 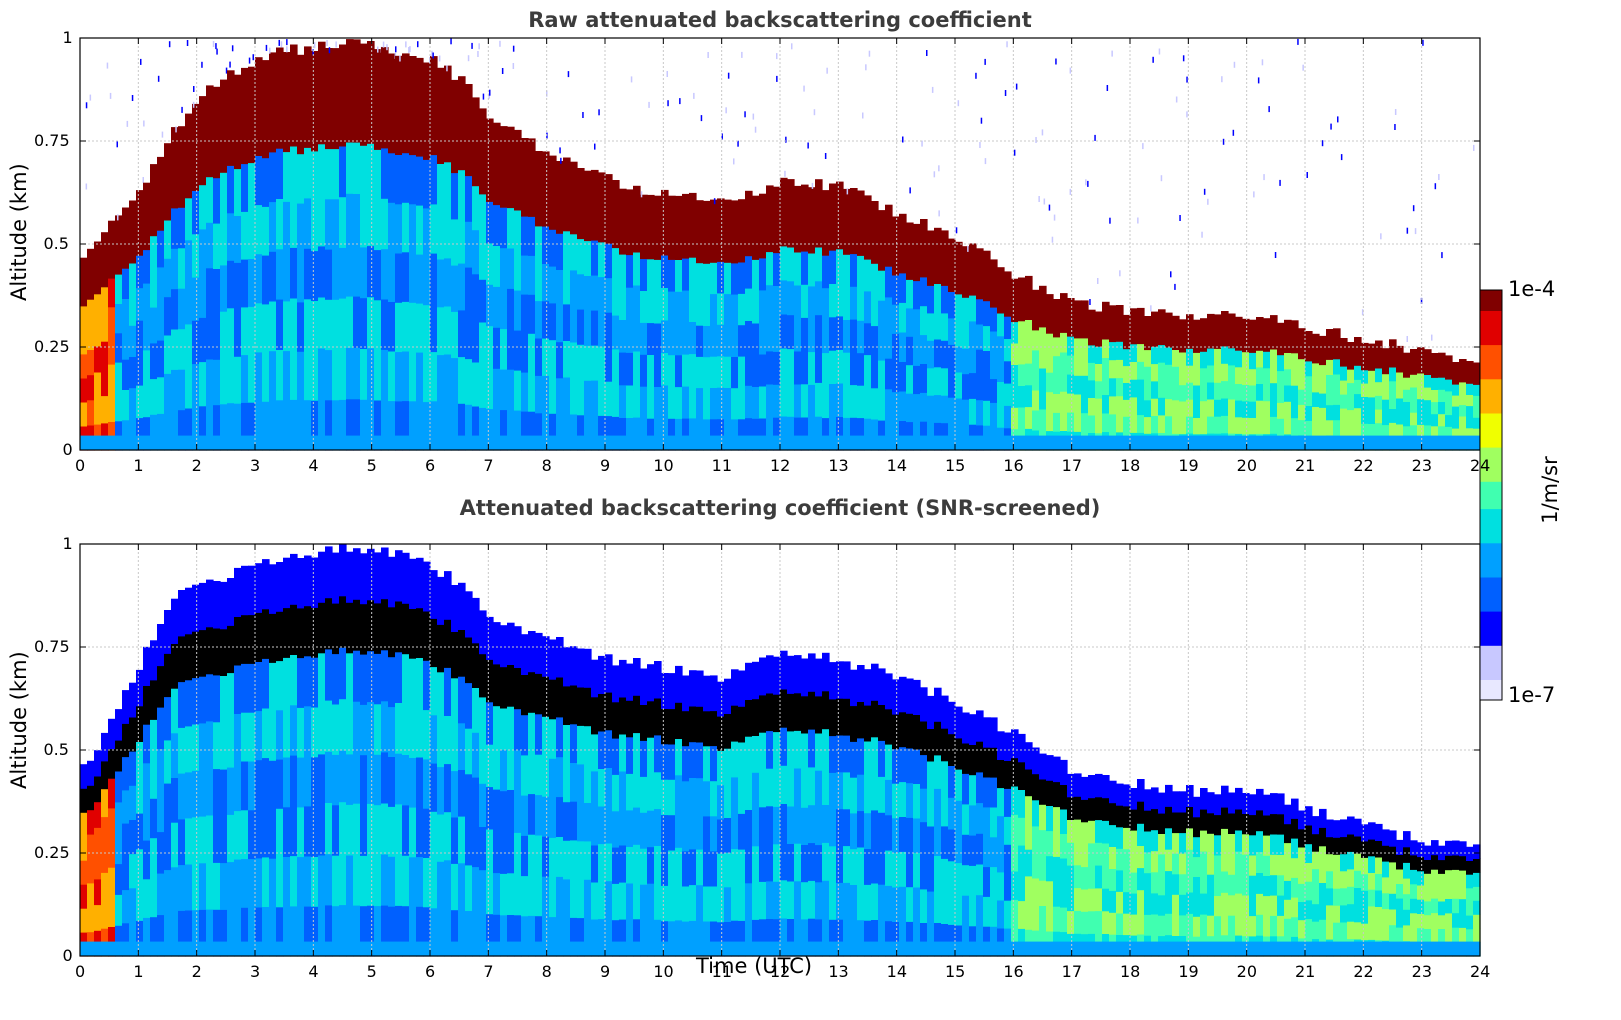 I want to click on x-tick-label: 16, so click(x=1013, y=465).